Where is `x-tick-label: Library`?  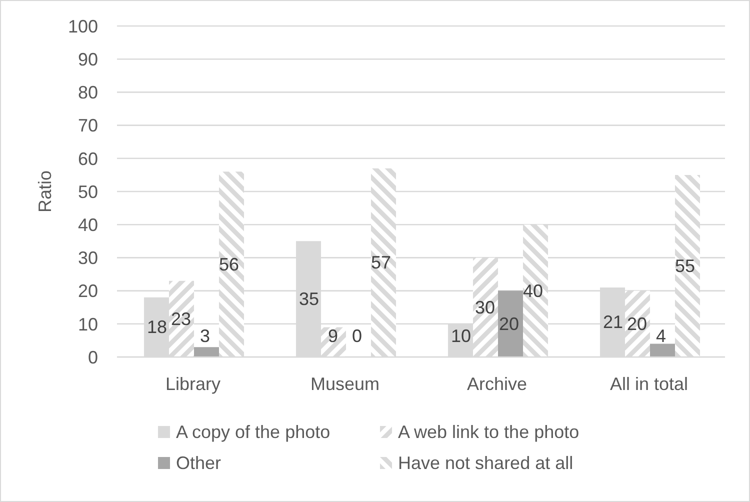
x-tick-label: Library is located at coordinates (193, 384).